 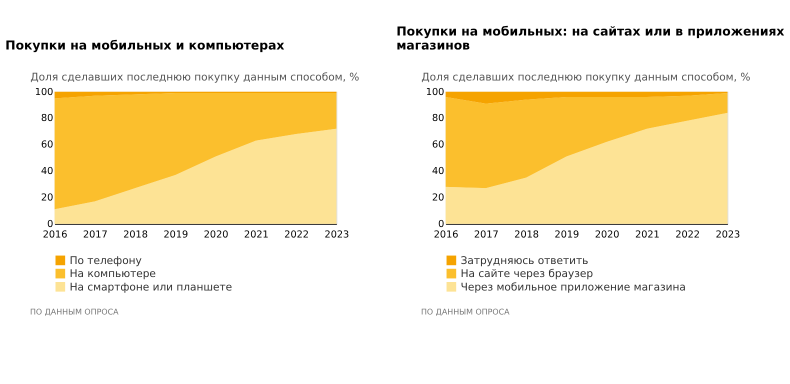 What do you see at coordinates (527, 274) in the screenshot?
I see `legend-label: На сайте через браузер` at bounding box center [527, 274].